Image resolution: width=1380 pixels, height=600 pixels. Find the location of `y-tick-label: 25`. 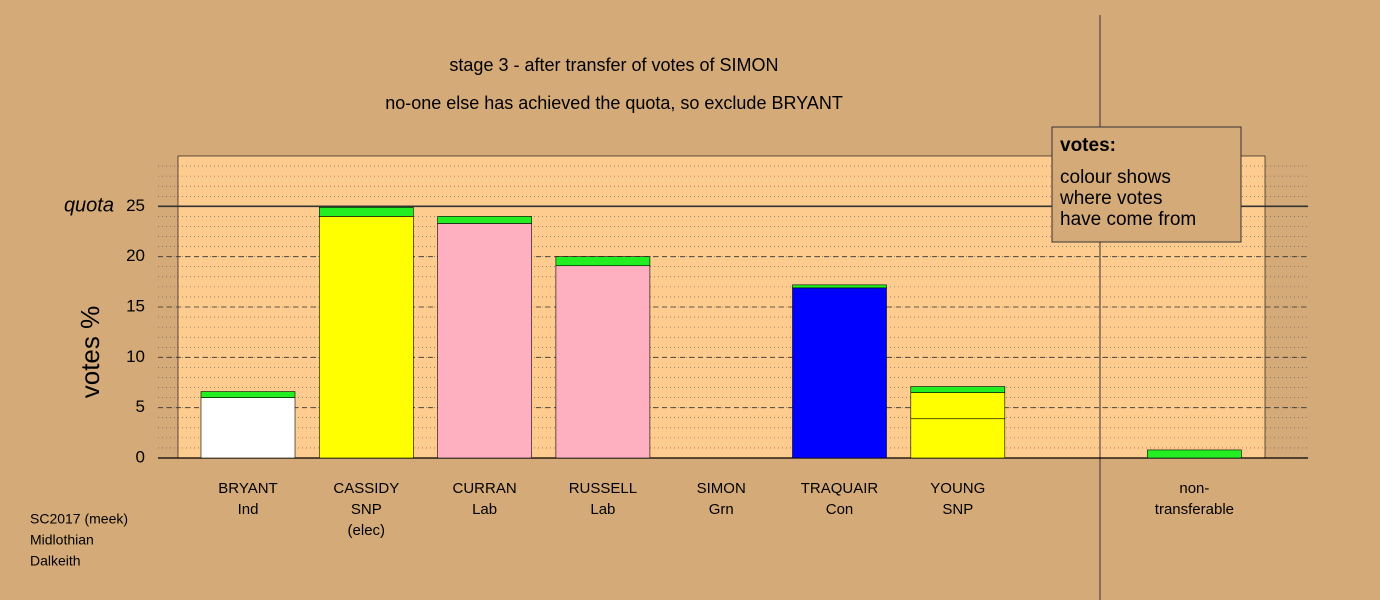

y-tick-label: 25 is located at coordinates (135, 205).